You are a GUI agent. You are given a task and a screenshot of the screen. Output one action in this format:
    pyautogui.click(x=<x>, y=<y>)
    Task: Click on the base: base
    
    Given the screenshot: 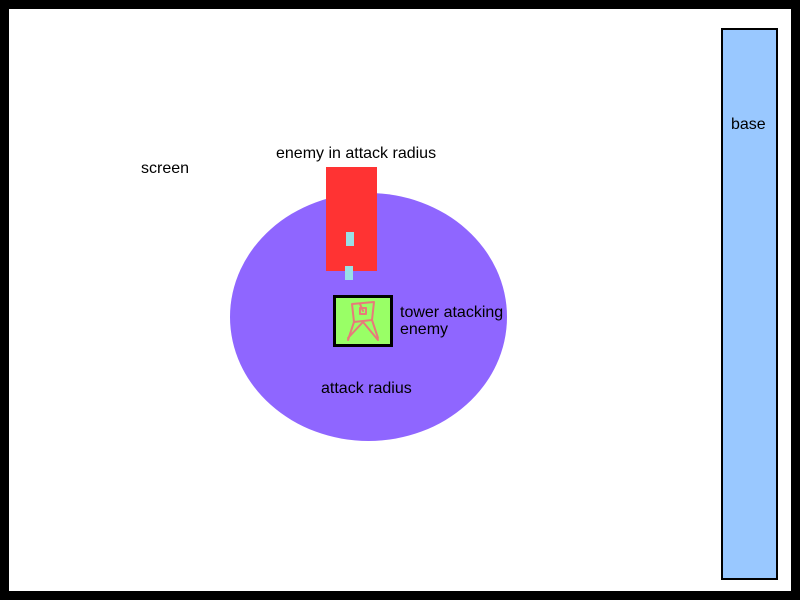 What is the action you would take?
    pyautogui.click(x=749, y=304)
    